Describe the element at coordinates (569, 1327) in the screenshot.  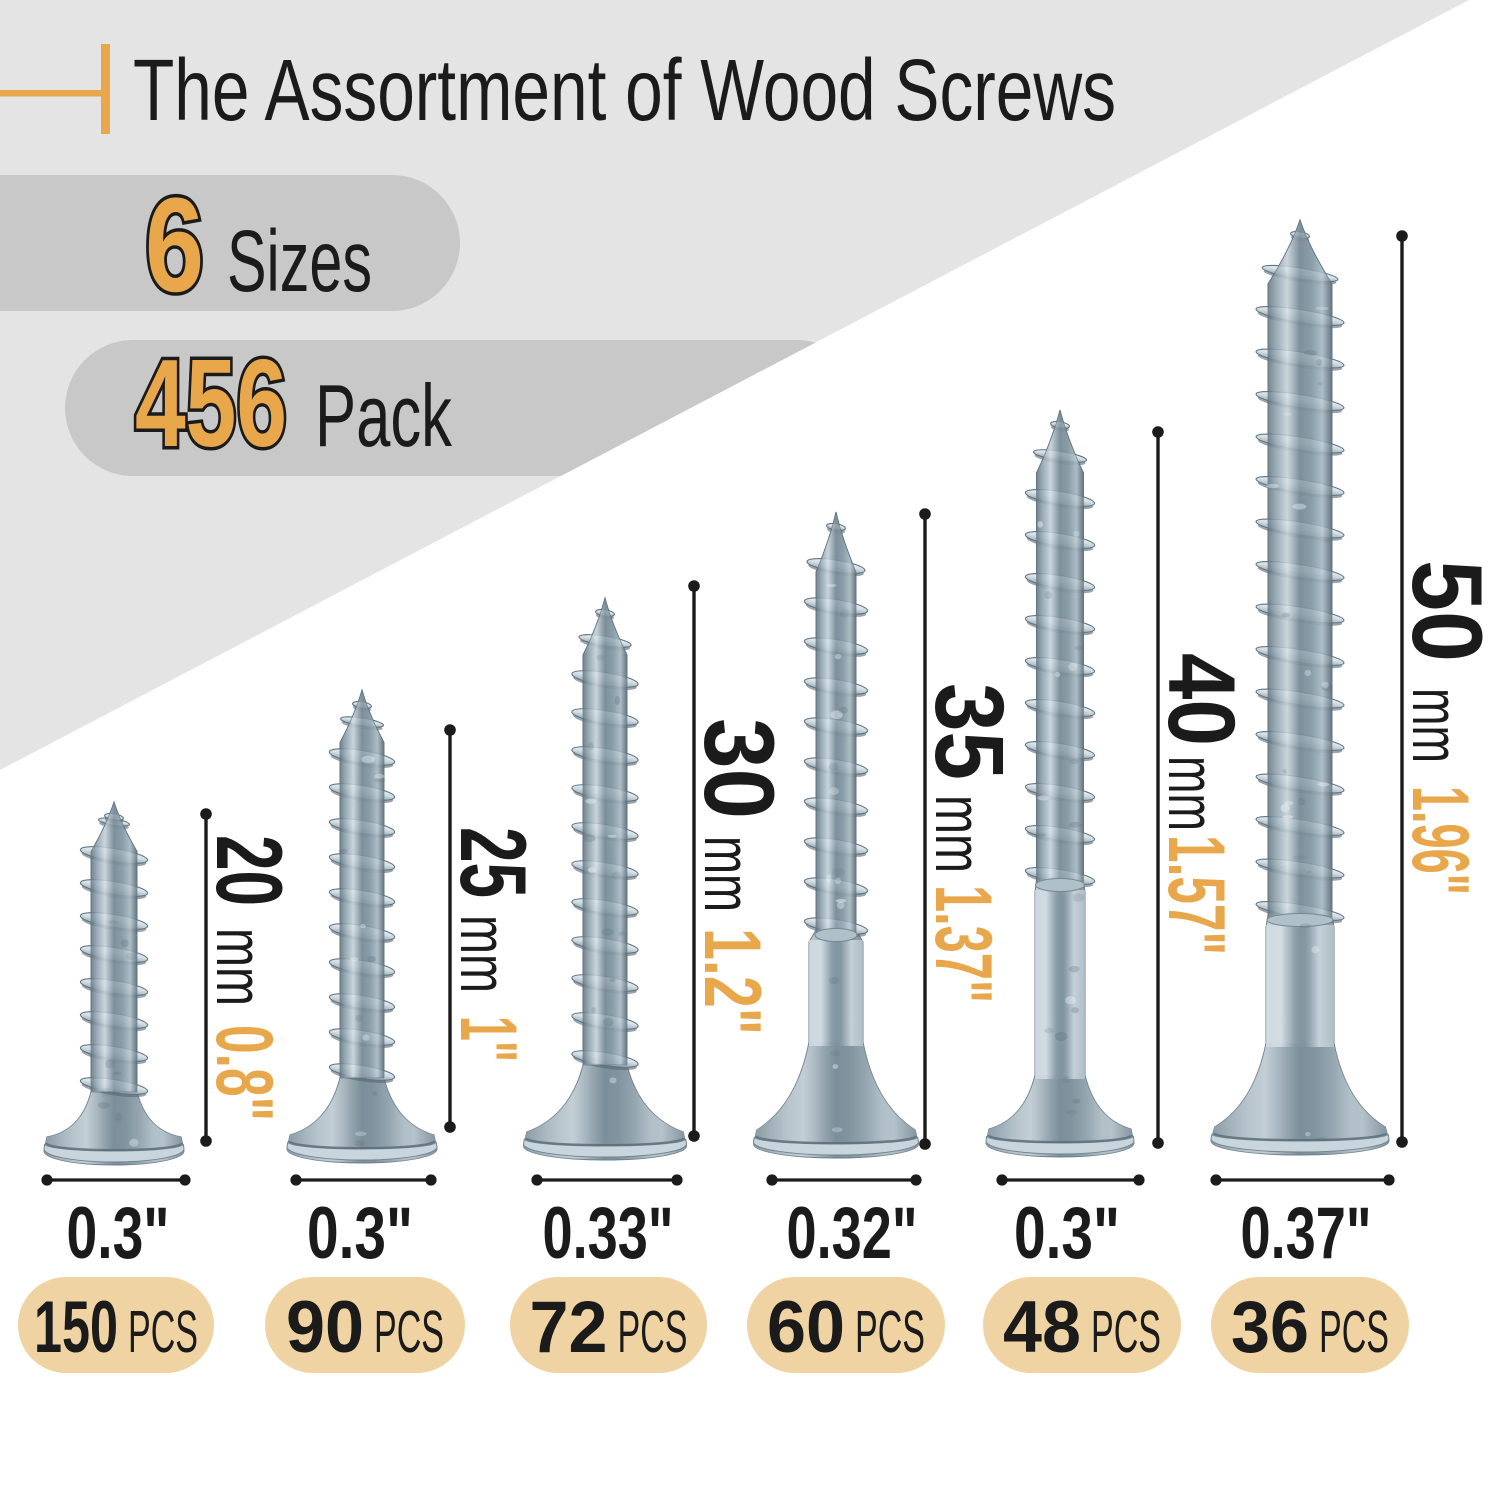
I see `svg-text: 72` at that location.